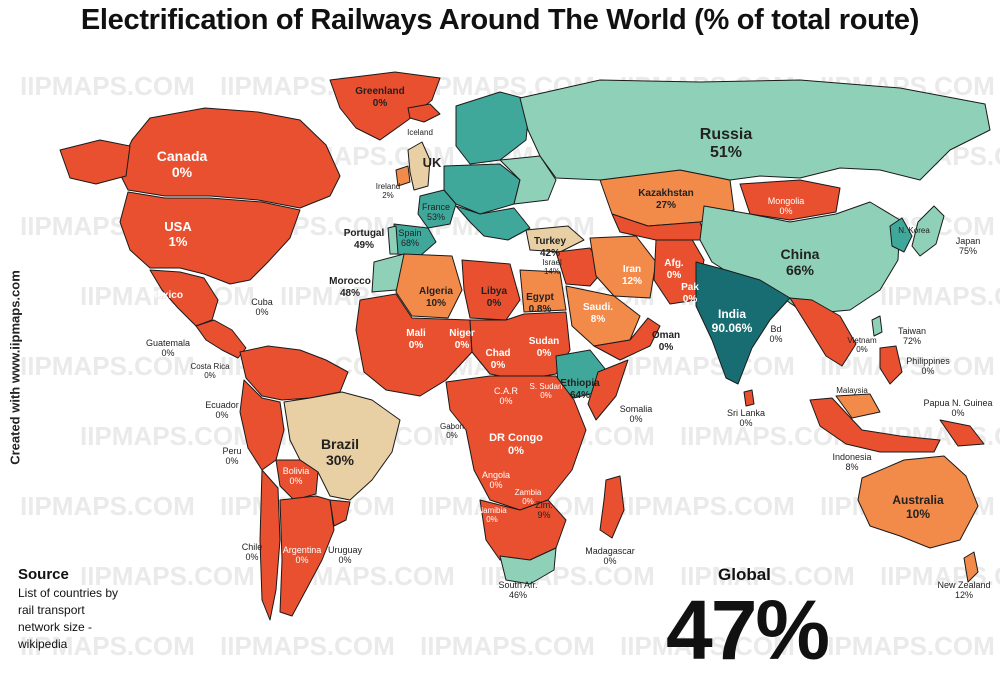 Image resolution: width=1000 pixels, height=687 pixels. What do you see at coordinates (544, 515) in the screenshot?
I see `country-value: 9%` at bounding box center [544, 515].